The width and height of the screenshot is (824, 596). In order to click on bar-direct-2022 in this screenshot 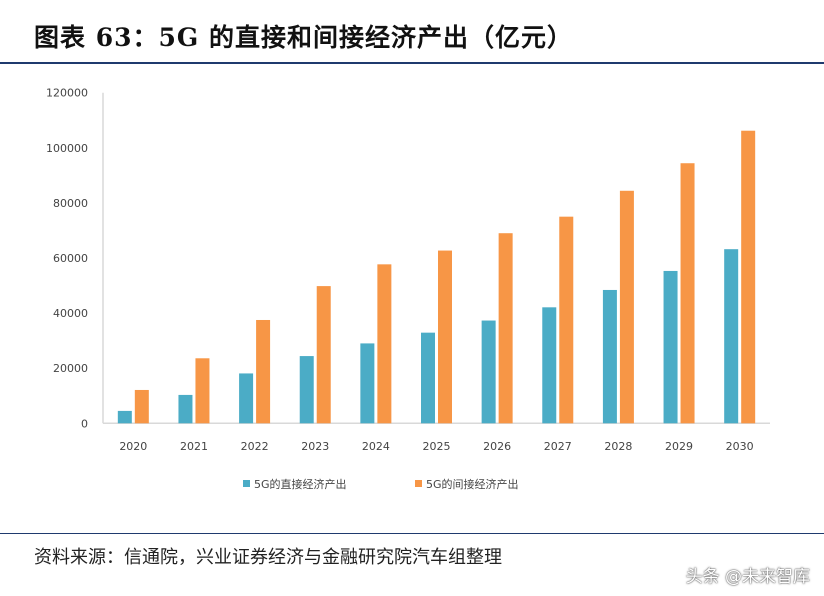, I will do `click(246, 398)`.